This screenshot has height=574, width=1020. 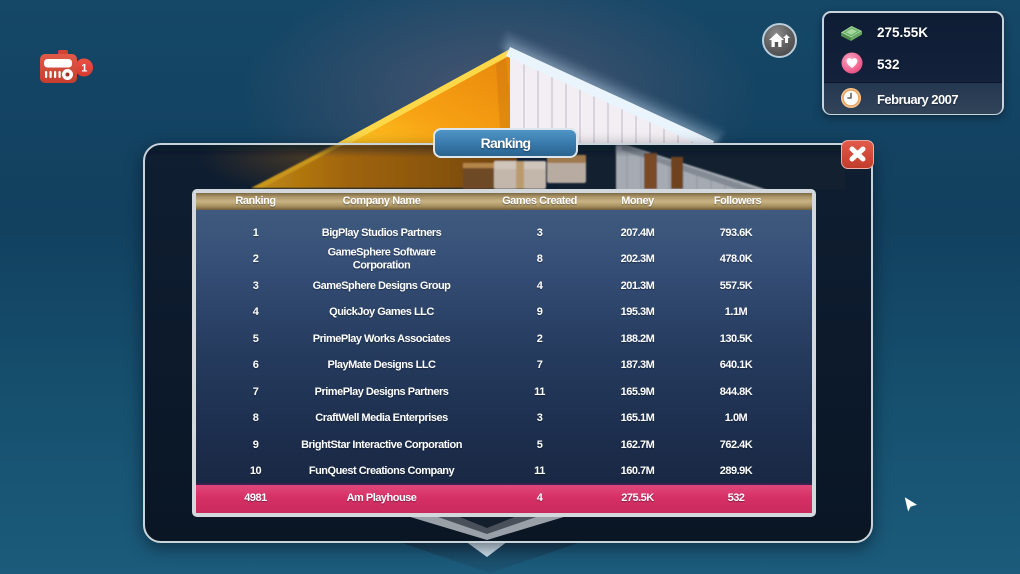 What do you see at coordinates (84, 69) in the screenshot?
I see `svg-text: 1` at bounding box center [84, 69].